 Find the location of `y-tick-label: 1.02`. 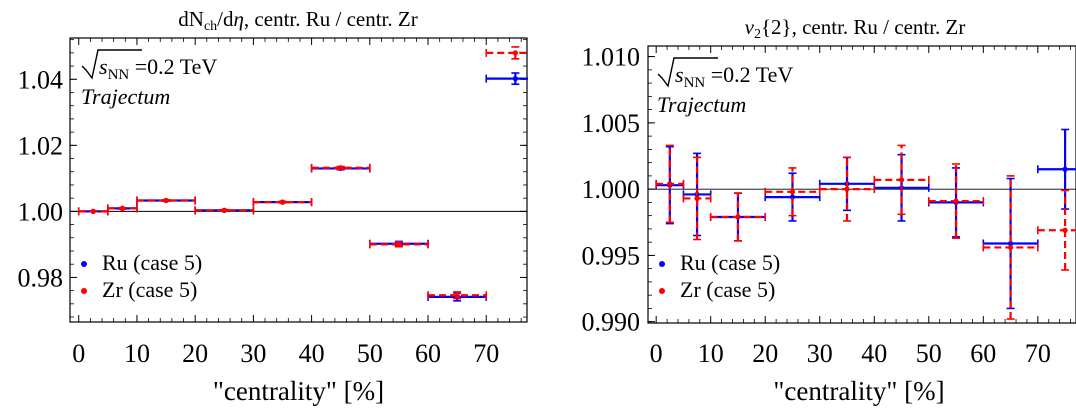

y-tick-label: 1.02 is located at coordinates (41, 145).